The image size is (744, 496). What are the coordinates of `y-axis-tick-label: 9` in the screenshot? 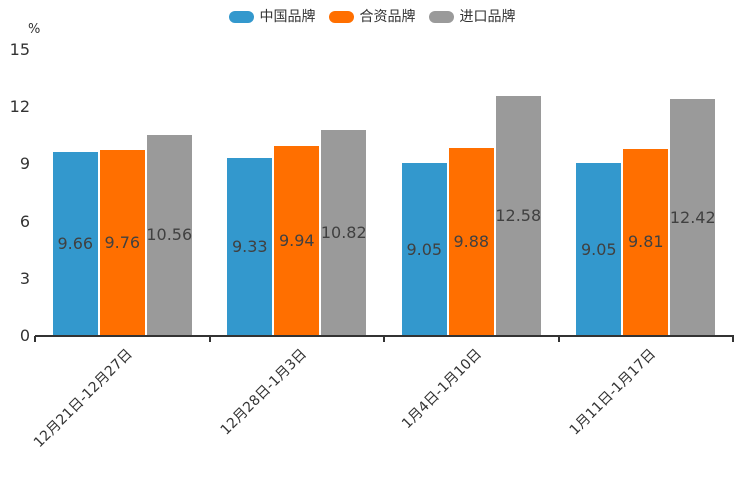 It's located at (24, 164).